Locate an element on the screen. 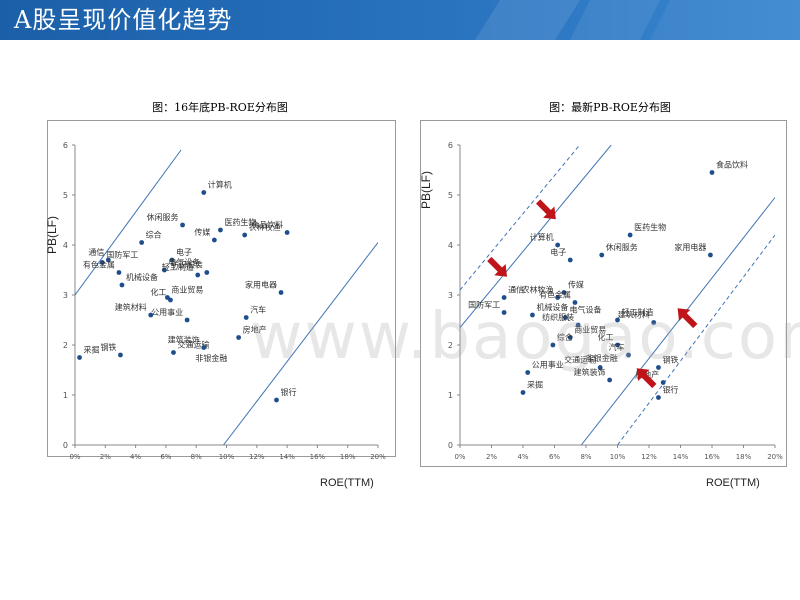  x-tick-label: 12% is located at coordinates (257, 457).